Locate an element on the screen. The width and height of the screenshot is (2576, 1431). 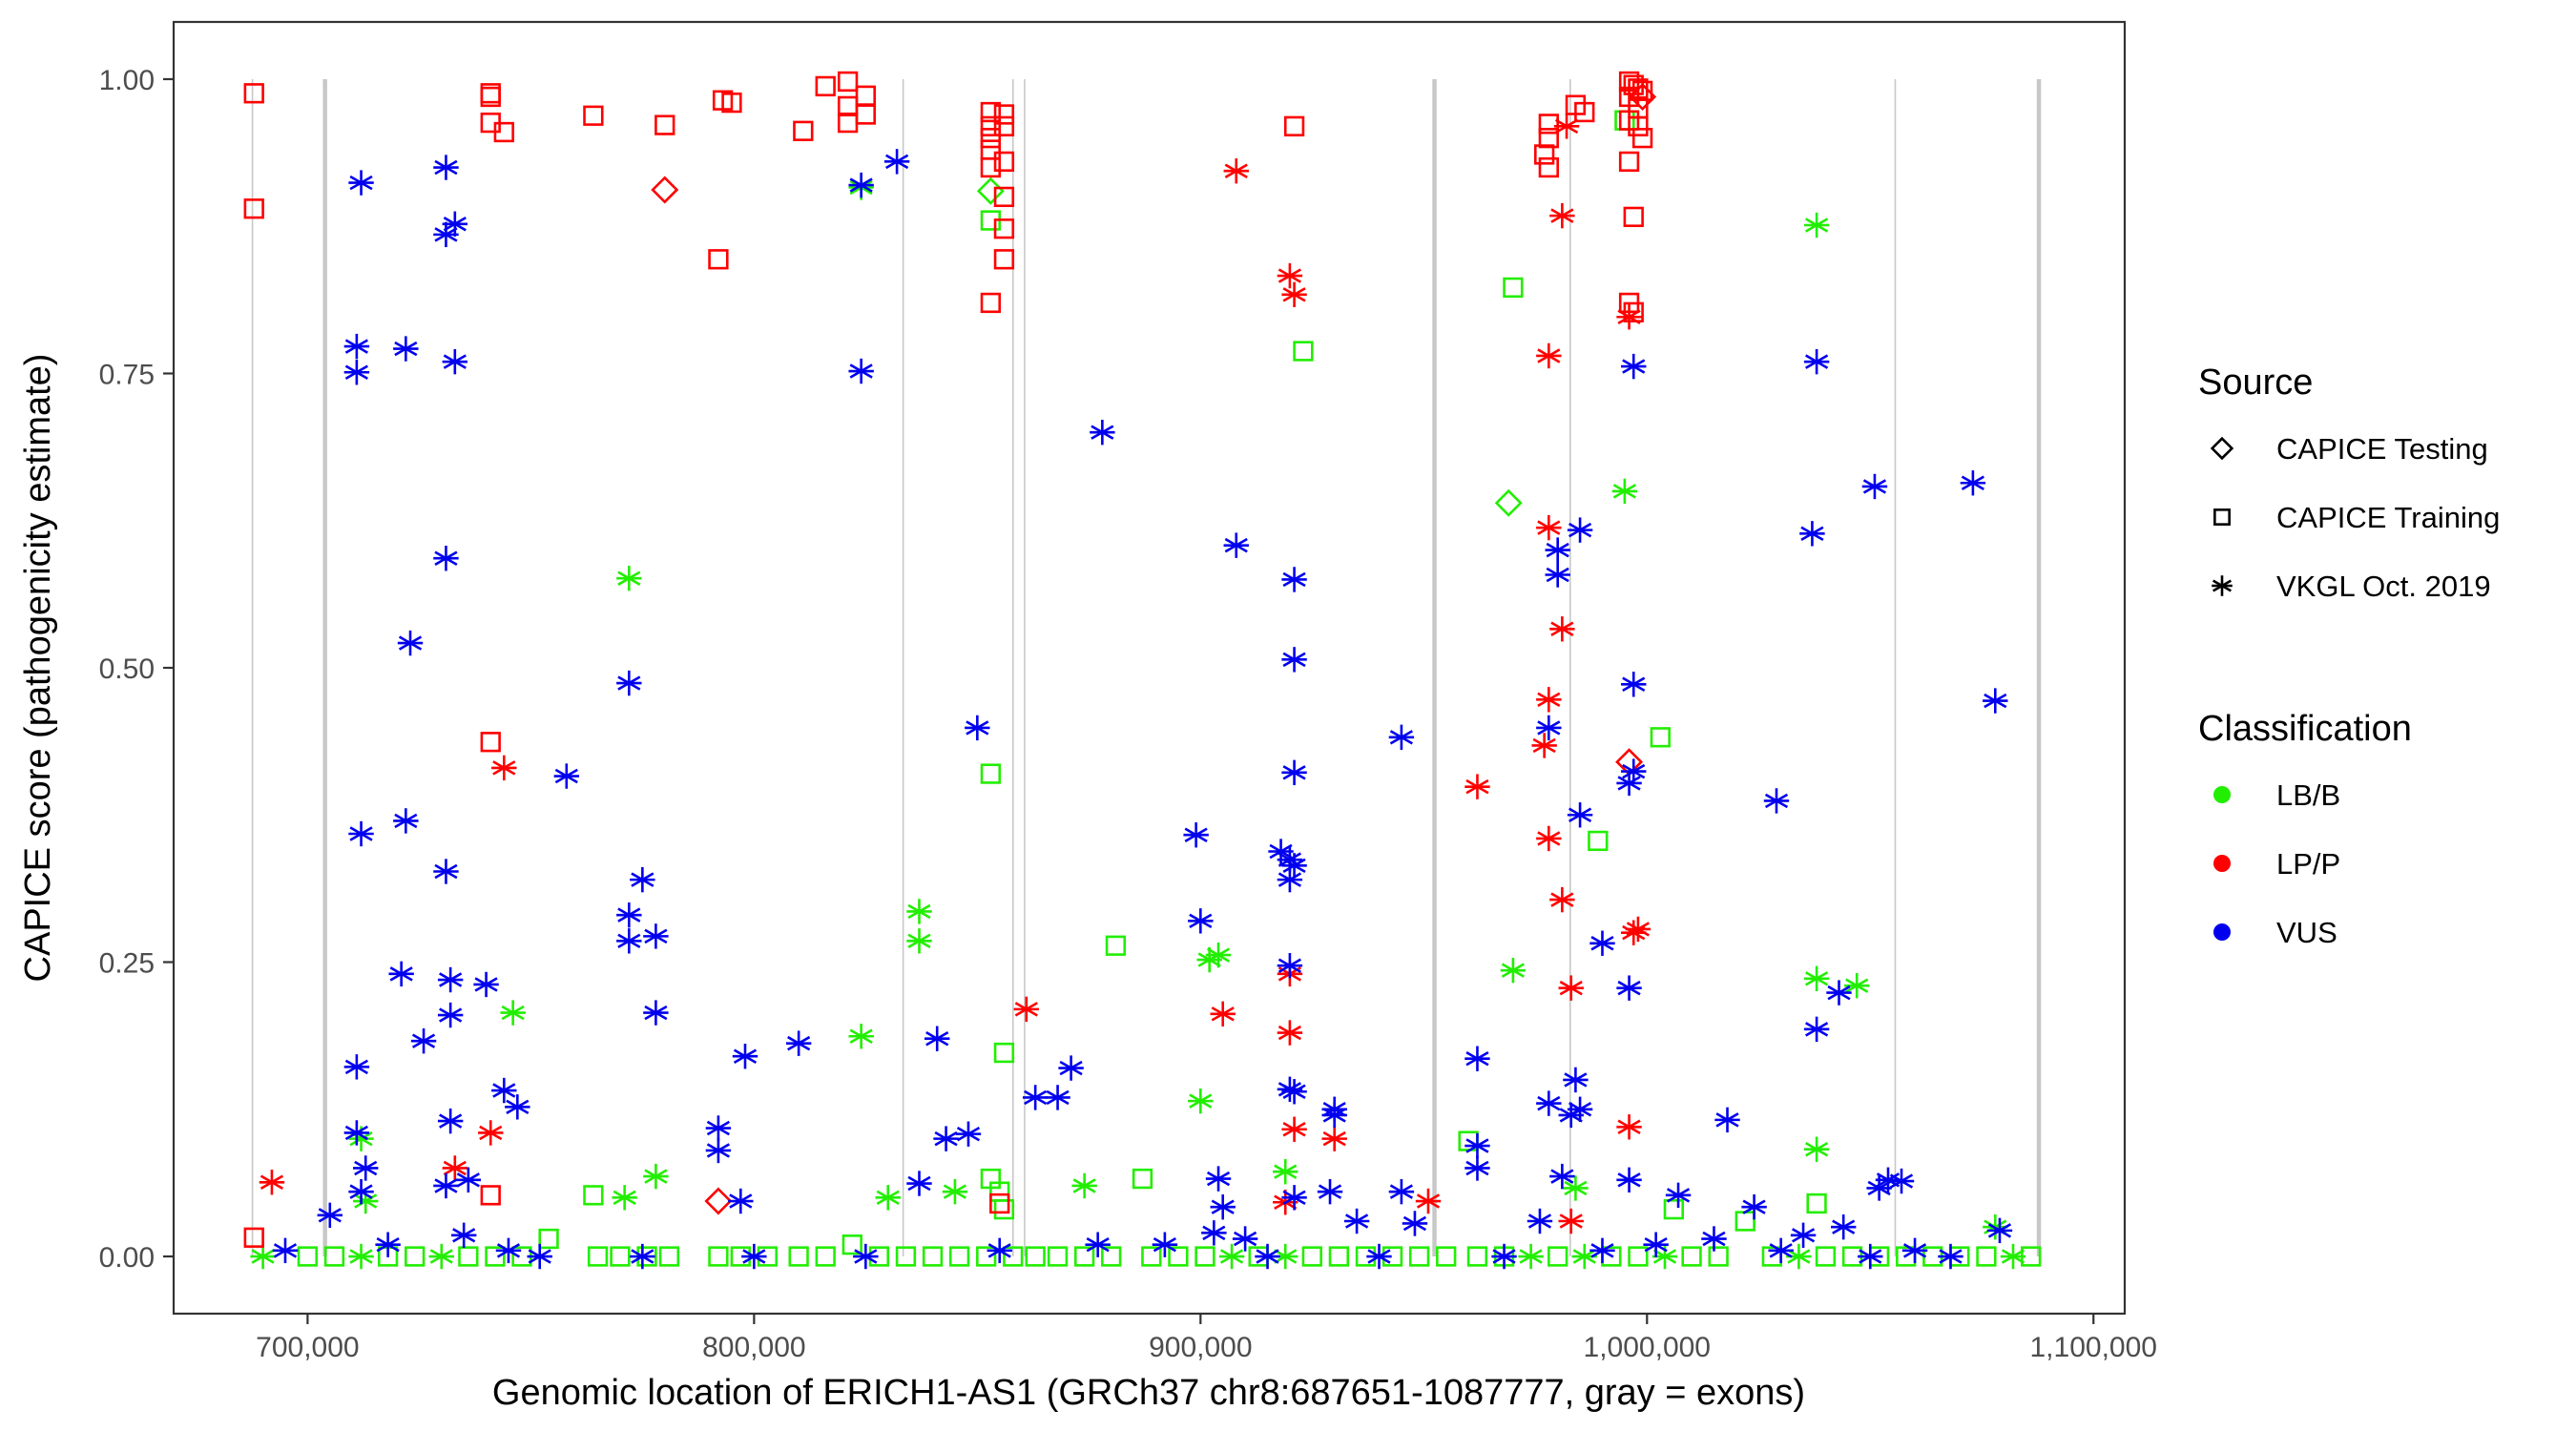
x-tick-label: 1,000,000 is located at coordinates (1647, 1347).